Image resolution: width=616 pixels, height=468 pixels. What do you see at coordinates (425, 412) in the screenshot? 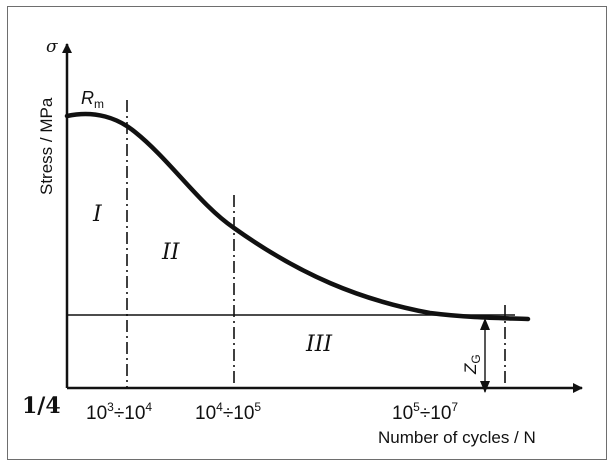
I see `boundary-tick-label-3: 105÷107` at bounding box center [425, 412].